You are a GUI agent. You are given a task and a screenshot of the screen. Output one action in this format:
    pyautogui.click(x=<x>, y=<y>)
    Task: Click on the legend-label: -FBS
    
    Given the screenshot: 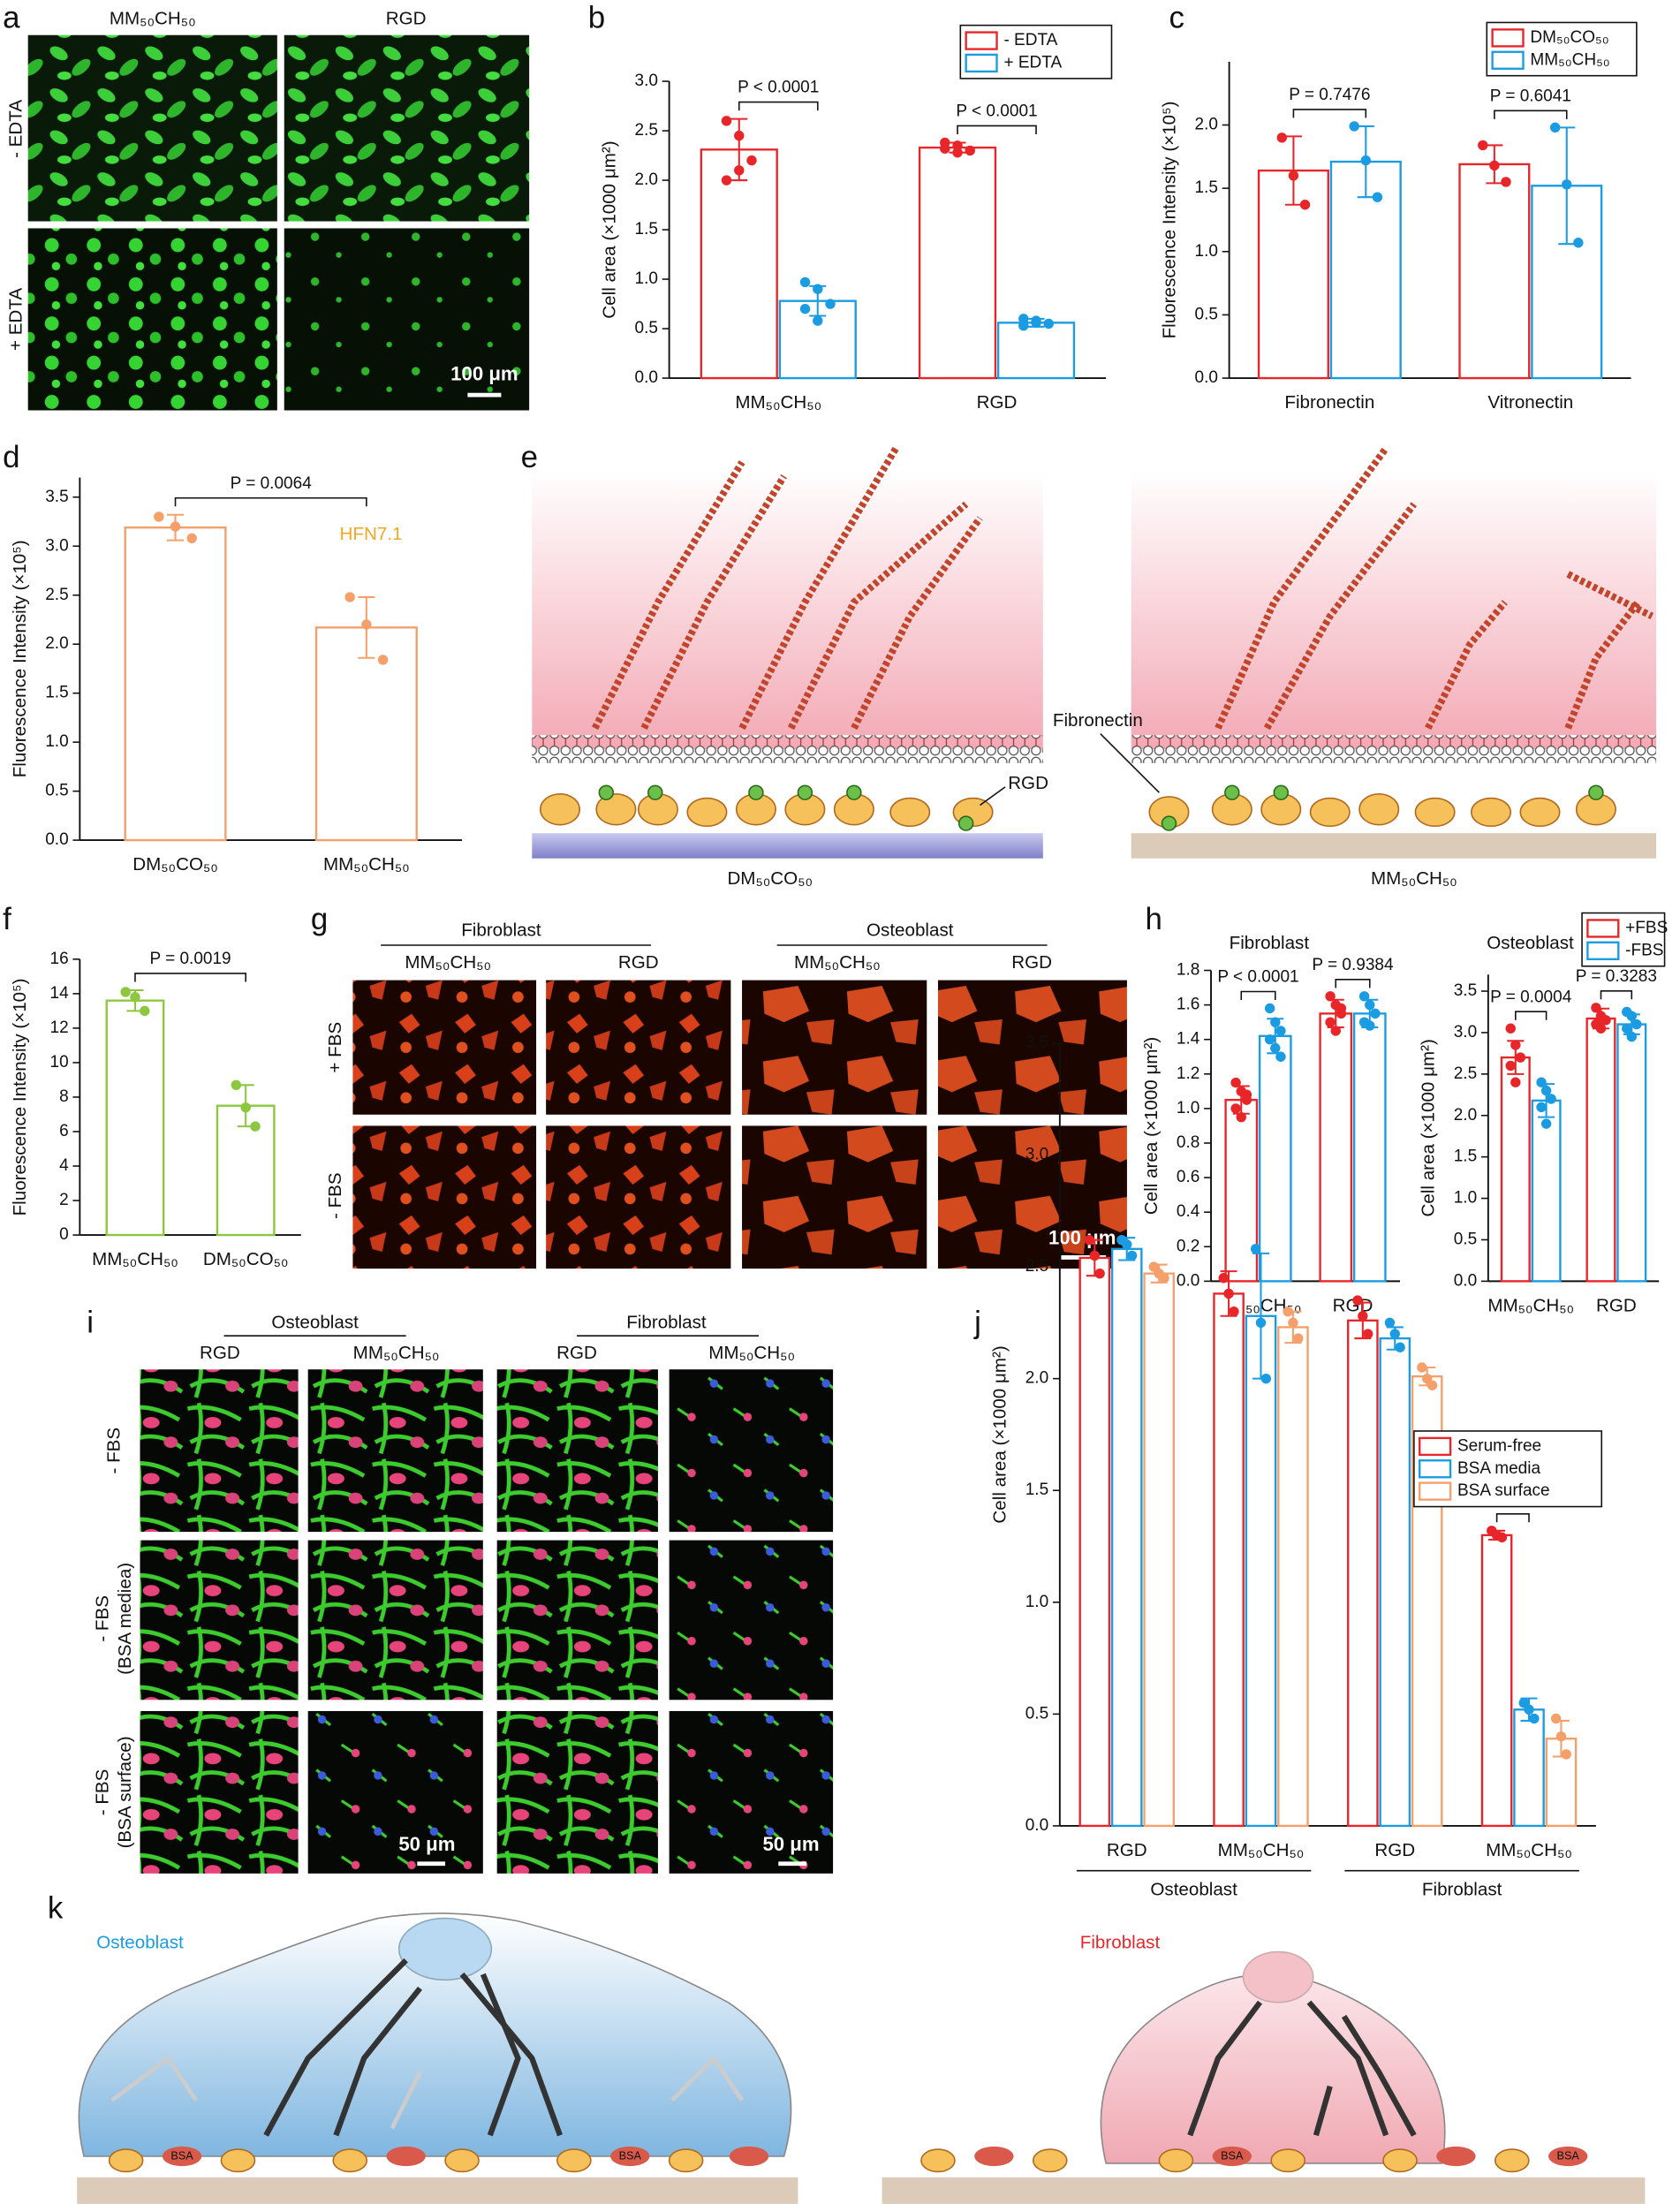 What is the action you would take?
    pyautogui.click(x=1644, y=950)
    